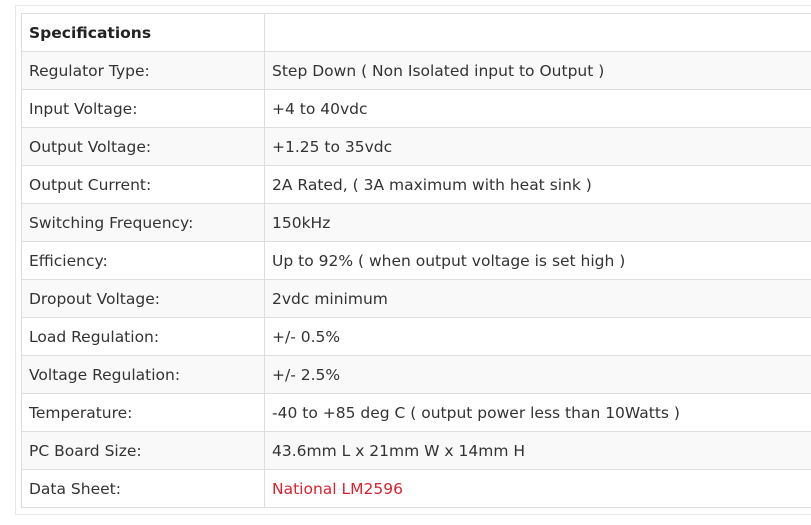  What do you see at coordinates (143, 488) in the screenshot?
I see `row-label: Data Sheet:` at bounding box center [143, 488].